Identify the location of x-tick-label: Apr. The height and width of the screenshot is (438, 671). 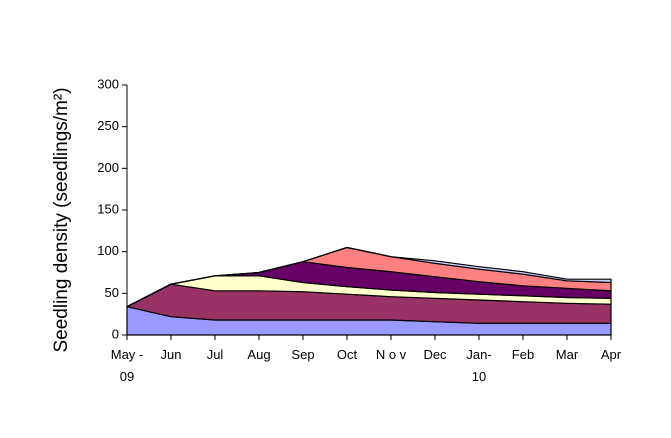
(611, 354).